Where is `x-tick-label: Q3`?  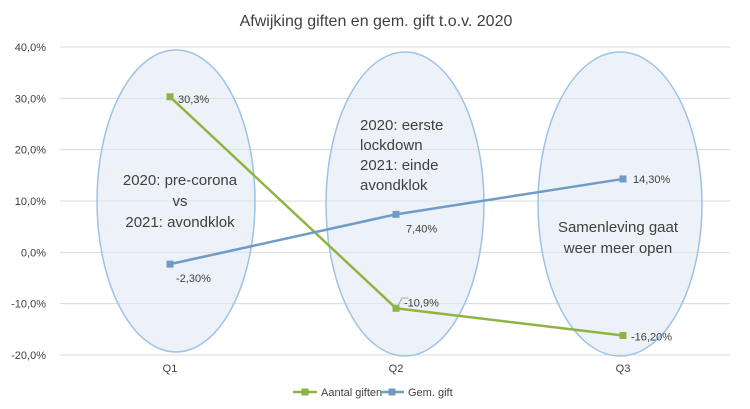 x-tick-label: Q3 is located at coordinates (623, 369).